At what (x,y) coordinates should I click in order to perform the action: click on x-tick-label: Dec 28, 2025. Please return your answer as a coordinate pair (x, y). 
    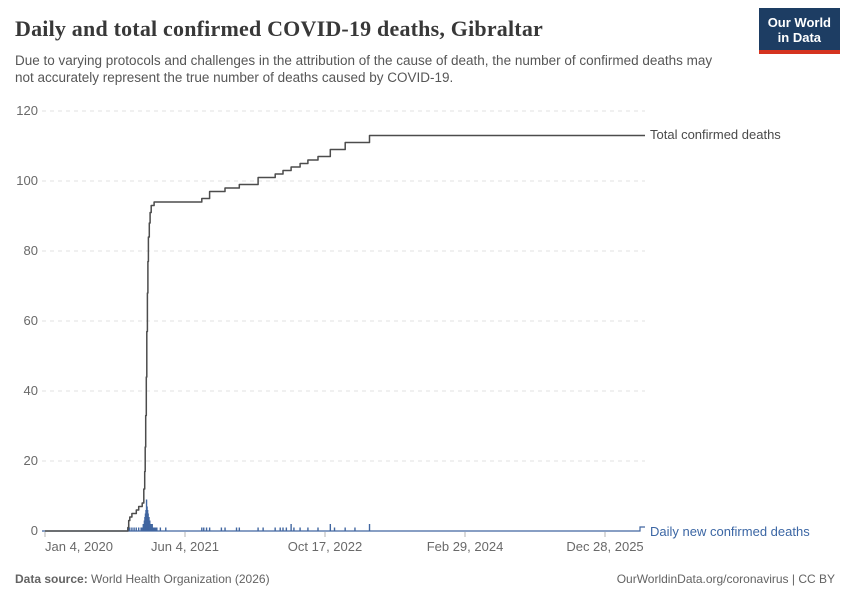
    Looking at the image, I should click on (605, 546).